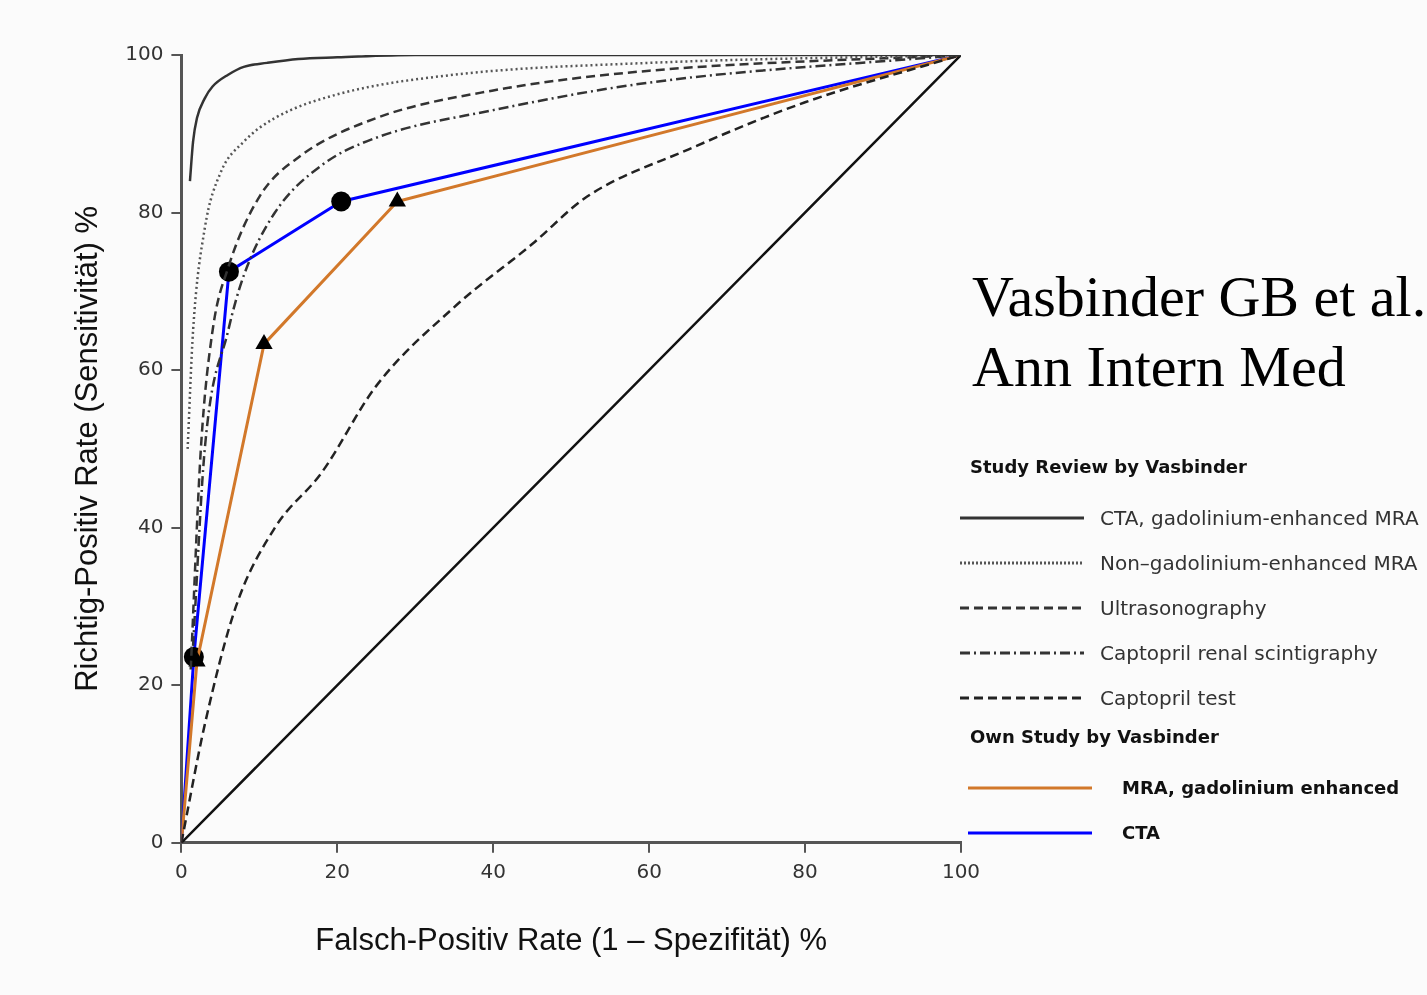  What do you see at coordinates (493, 871) in the screenshot?
I see `x-tick-label: 40` at bounding box center [493, 871].